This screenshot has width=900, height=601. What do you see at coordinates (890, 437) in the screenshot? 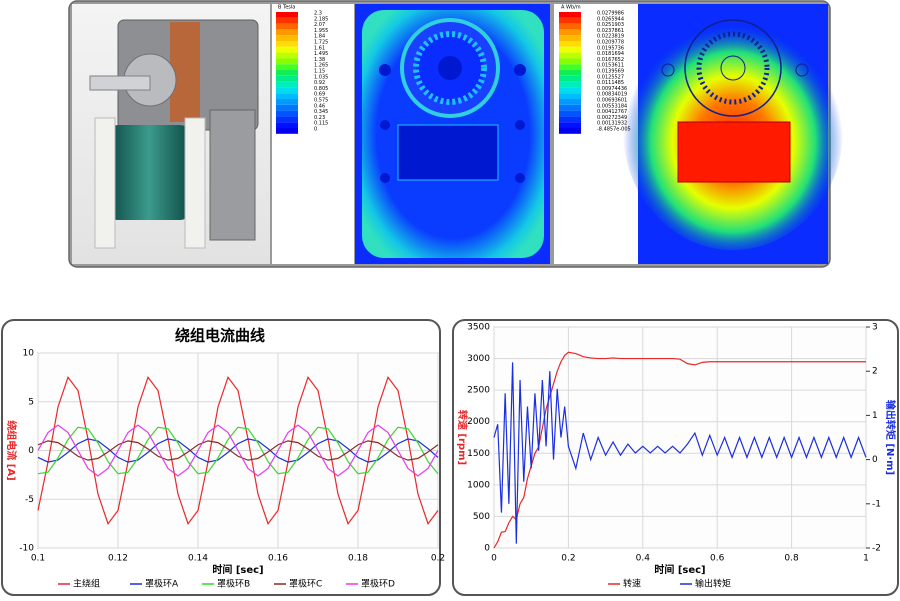
I see `y2-axis-label: 输出转矩 [N·m]` at bounding box center [890, 437].